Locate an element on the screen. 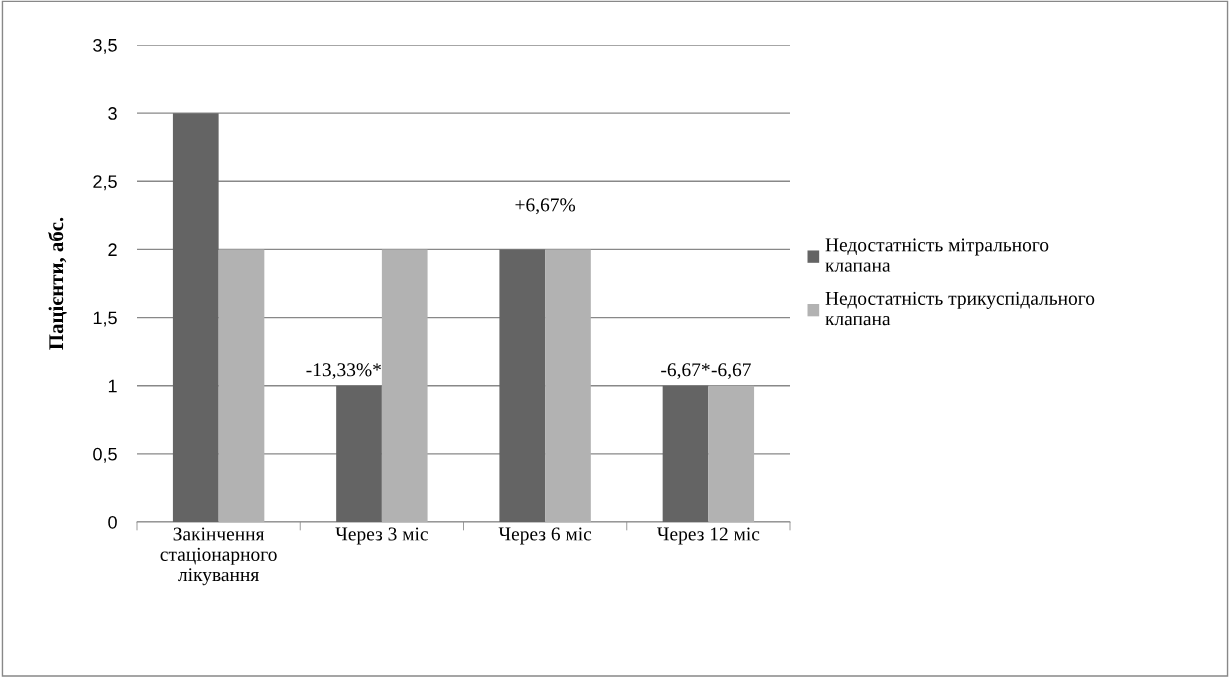 Image resolution: width=1230 pixels, height=678 pixels. legend-label: Недостатність мітрального клапана is located at coordinates (937, 255).